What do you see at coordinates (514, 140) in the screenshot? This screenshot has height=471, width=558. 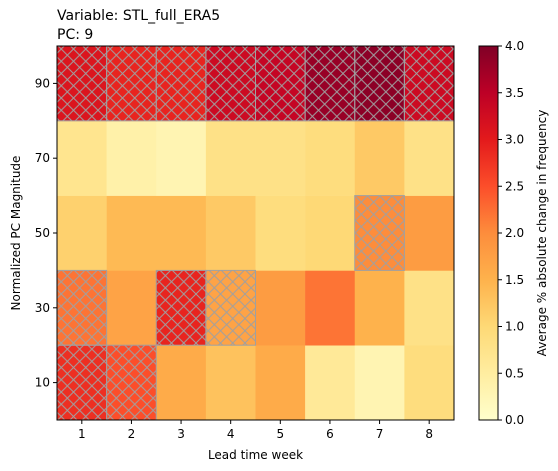 I see `colorbar-tick-label: 3.0` at bounding box center [514, 140].